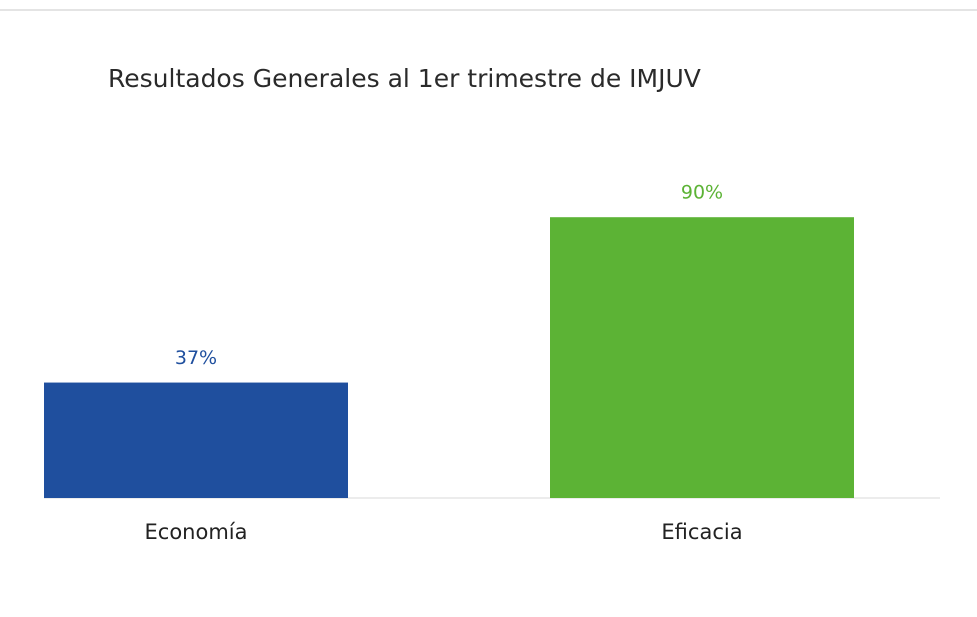 The width and height of the screenshot is (977, 617). I want to click on x-tick-label: Economía, so click(196, 532).